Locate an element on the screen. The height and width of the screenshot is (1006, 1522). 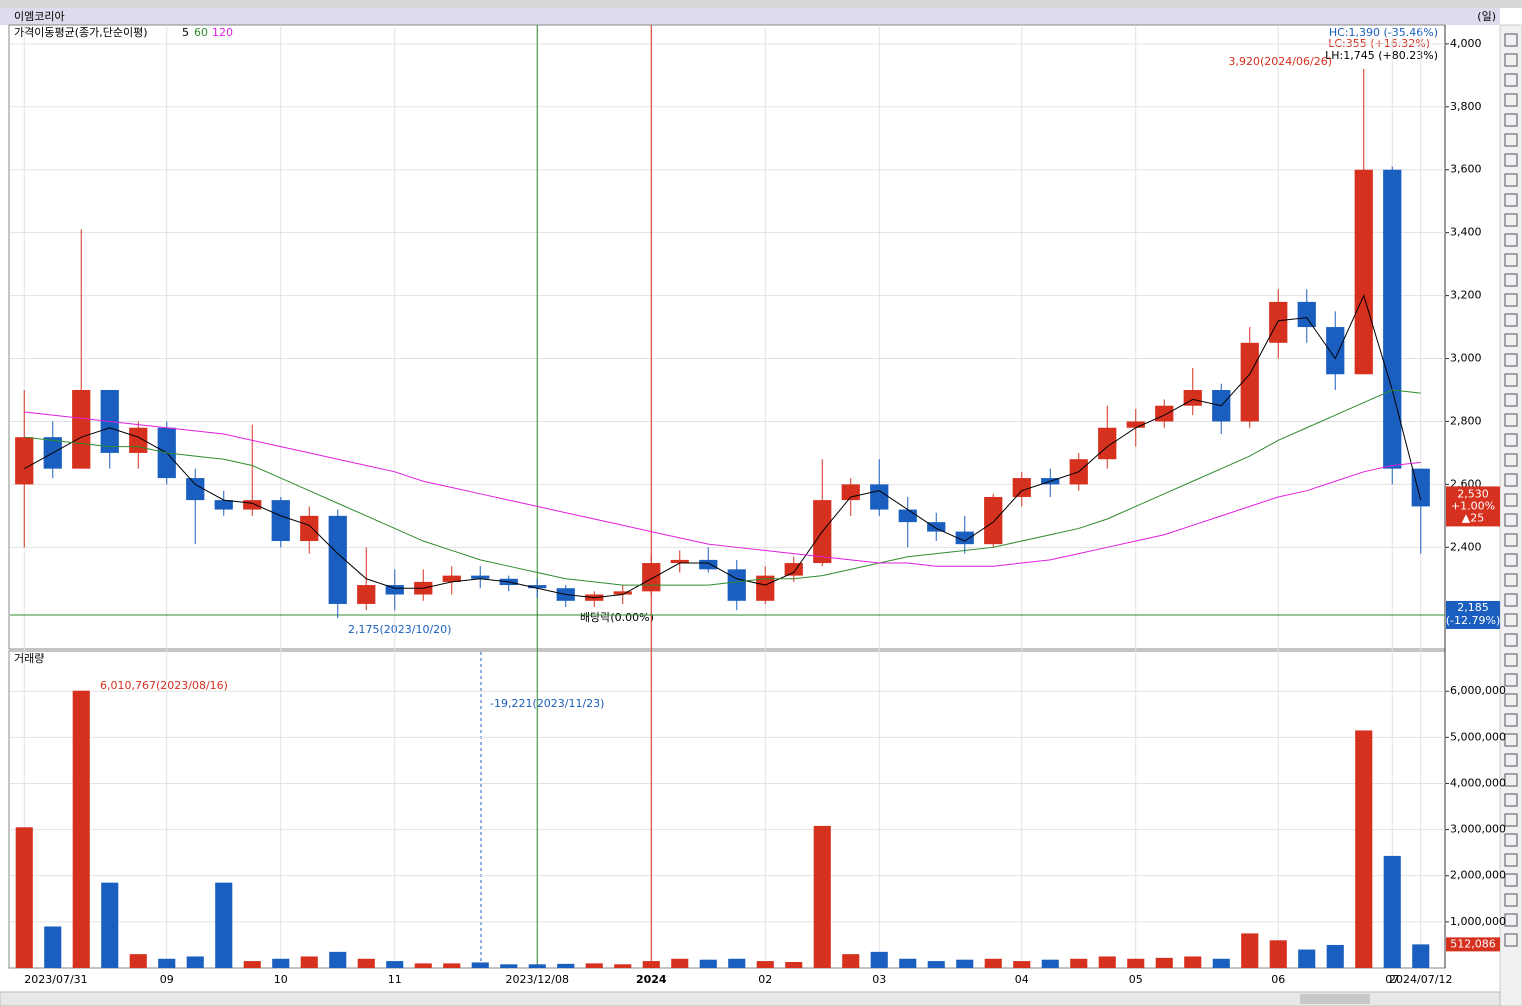
current-price-diff: ▲25 is located at coordinates (1473, 517).